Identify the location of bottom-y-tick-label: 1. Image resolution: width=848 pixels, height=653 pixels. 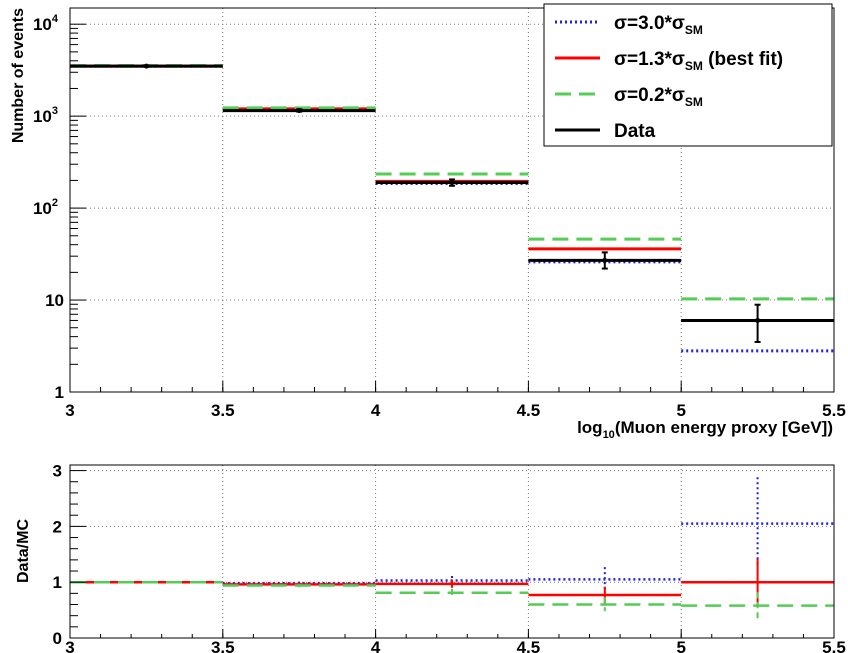
(57, 582).